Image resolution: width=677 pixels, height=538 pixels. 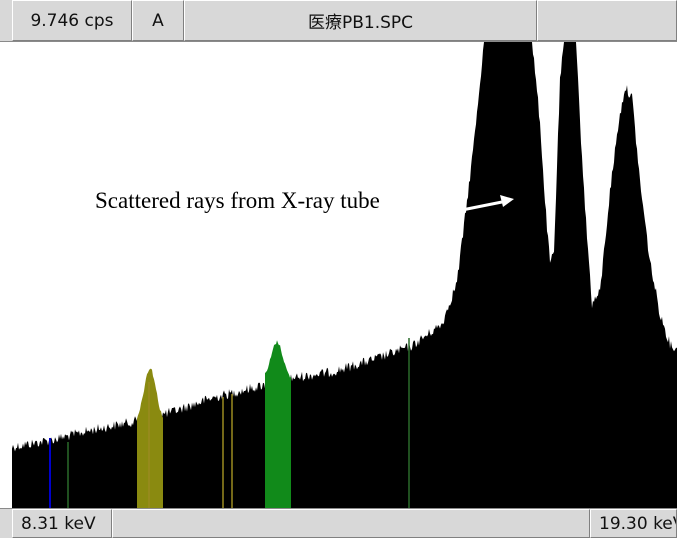 What do you see at coordinates (360, 23) in the screenshot?
I see `filename-value: 医療PB1.SPC` at bounding box center [360, 23].